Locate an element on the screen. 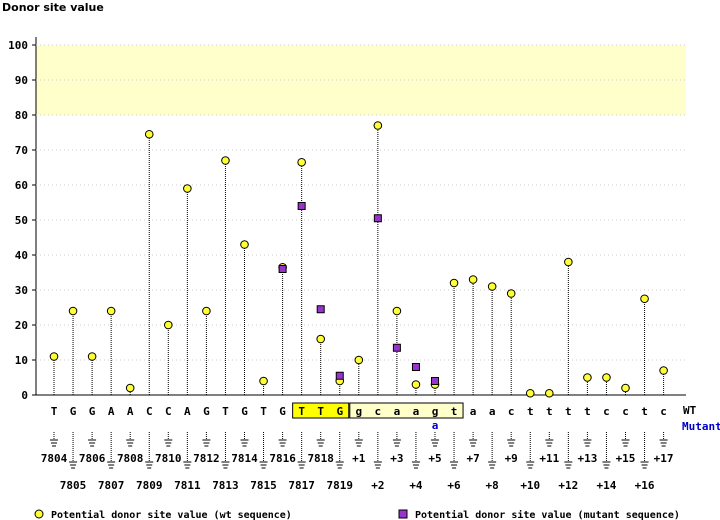 This screenshot has width=720, height=520. position-label: +1 is located at coordinates (359, 458).